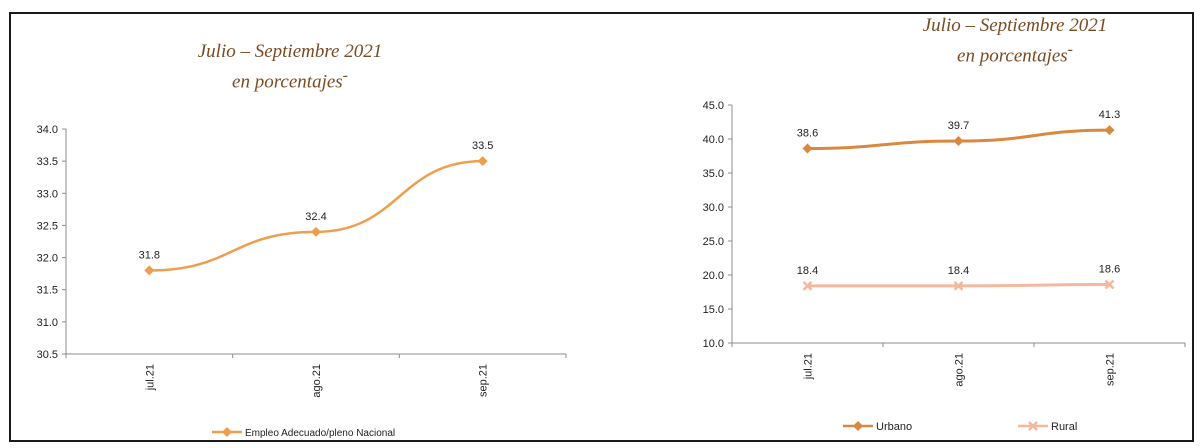 The height and width of the screenshot is (448, 1202). What do you see at coordinates (807, 134) in the screenshot?
I see `data-label: 38.6` at bounding box center [807, 134].